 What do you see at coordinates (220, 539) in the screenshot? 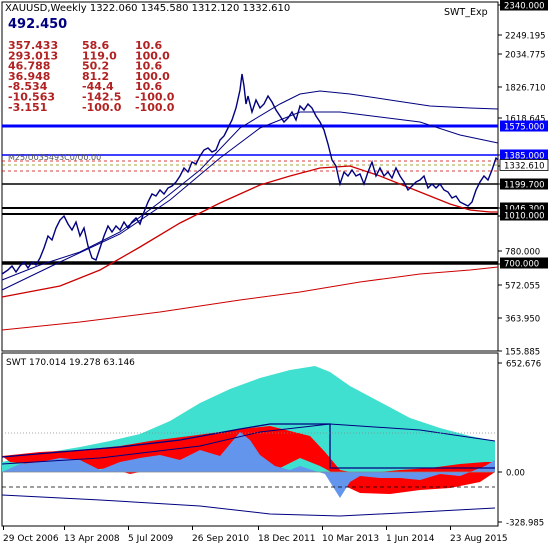
I see `x-tick-label: 26 Sep 2010` at bounding box center [220, 539].